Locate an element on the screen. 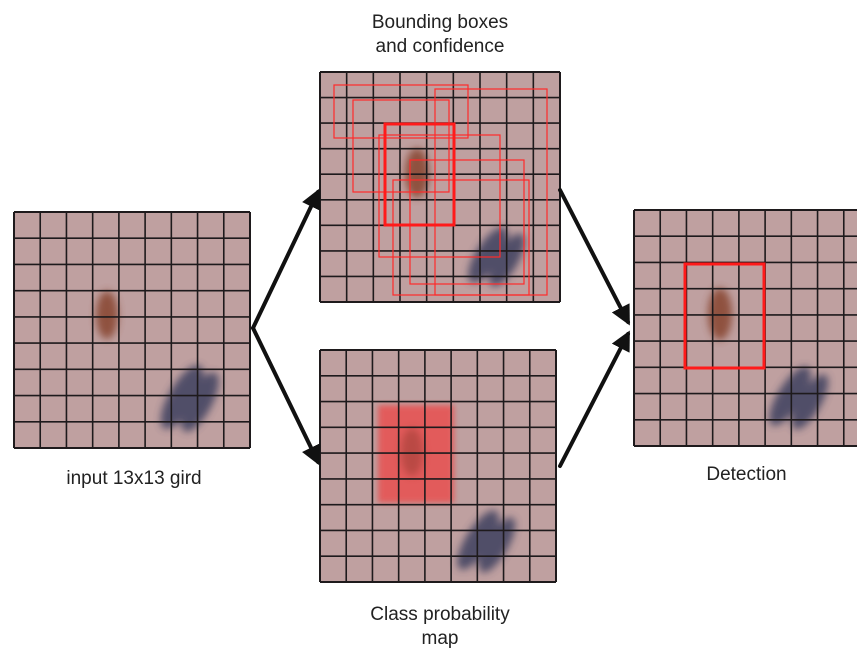 The width and height of the screenshot is (857, 653). class-prob-caption-line-1: Class probability is located at coordinates (440, 614).